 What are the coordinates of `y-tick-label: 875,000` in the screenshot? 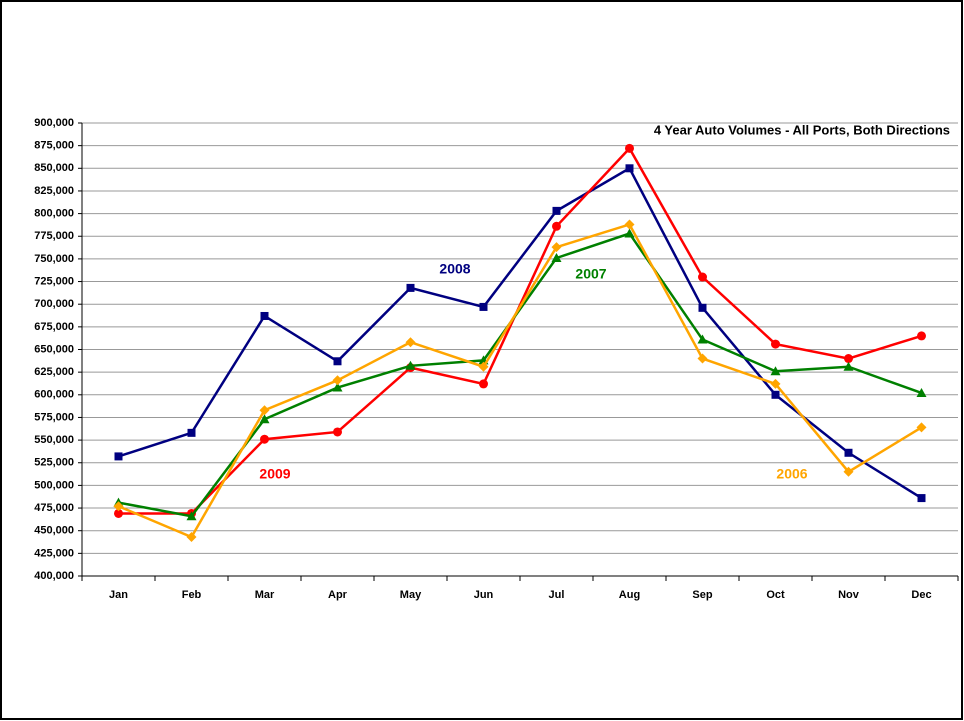 It's located at (54, 146).